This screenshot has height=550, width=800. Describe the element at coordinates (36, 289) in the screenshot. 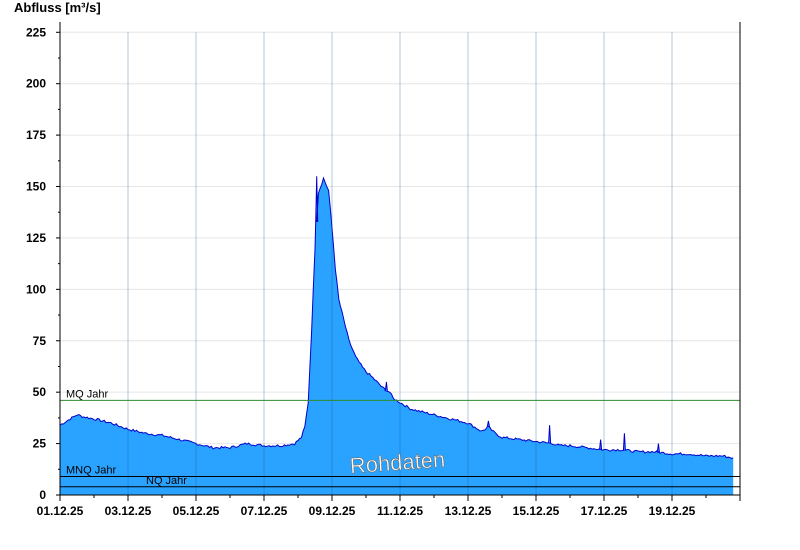

I see `y-tick-label: 100` at that location.